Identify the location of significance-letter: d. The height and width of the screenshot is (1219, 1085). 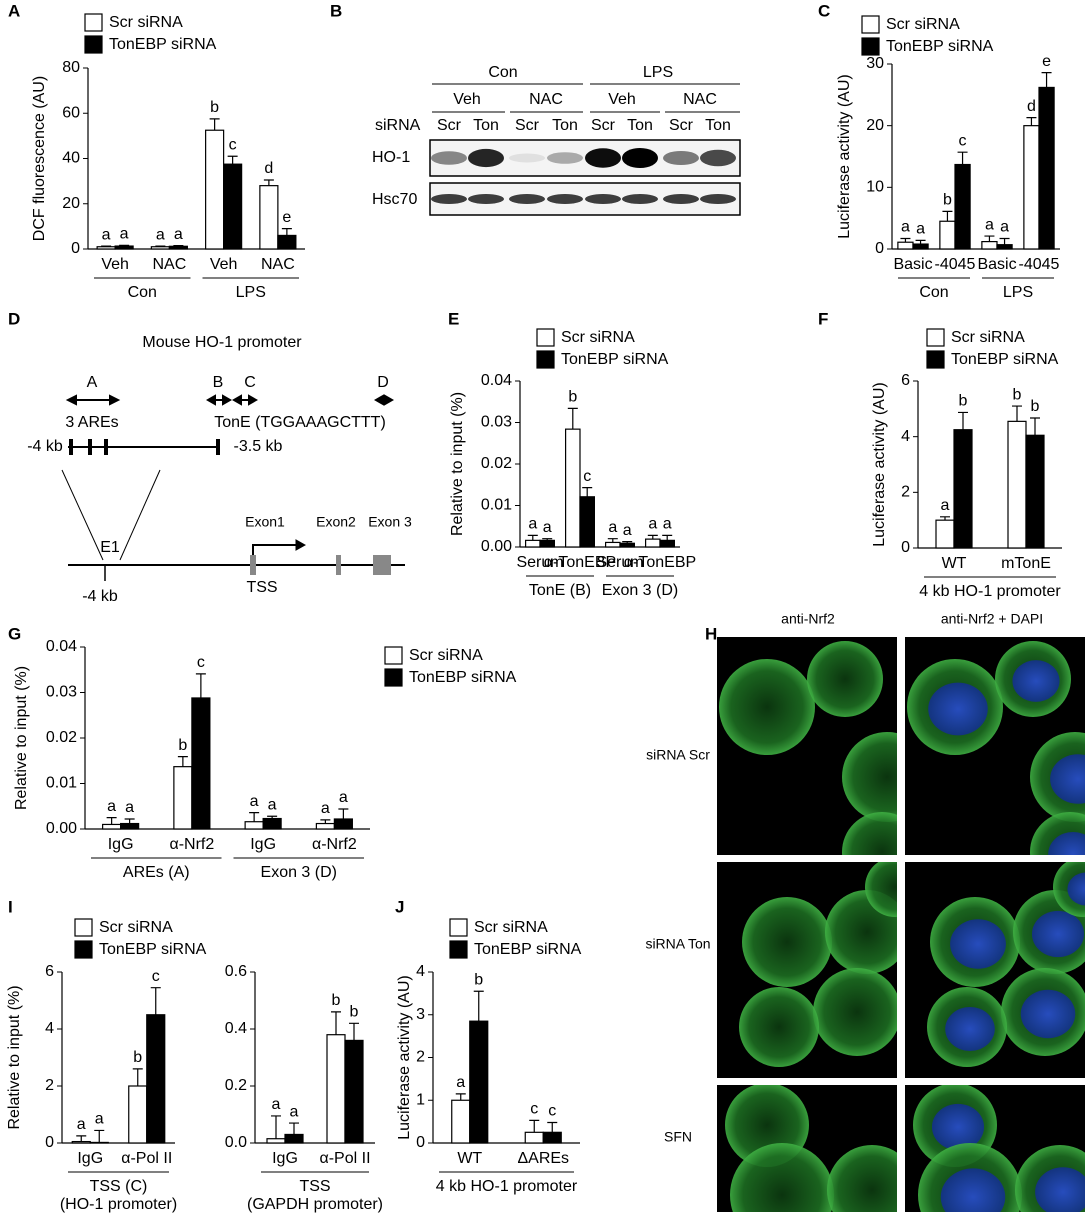
(268, 168).